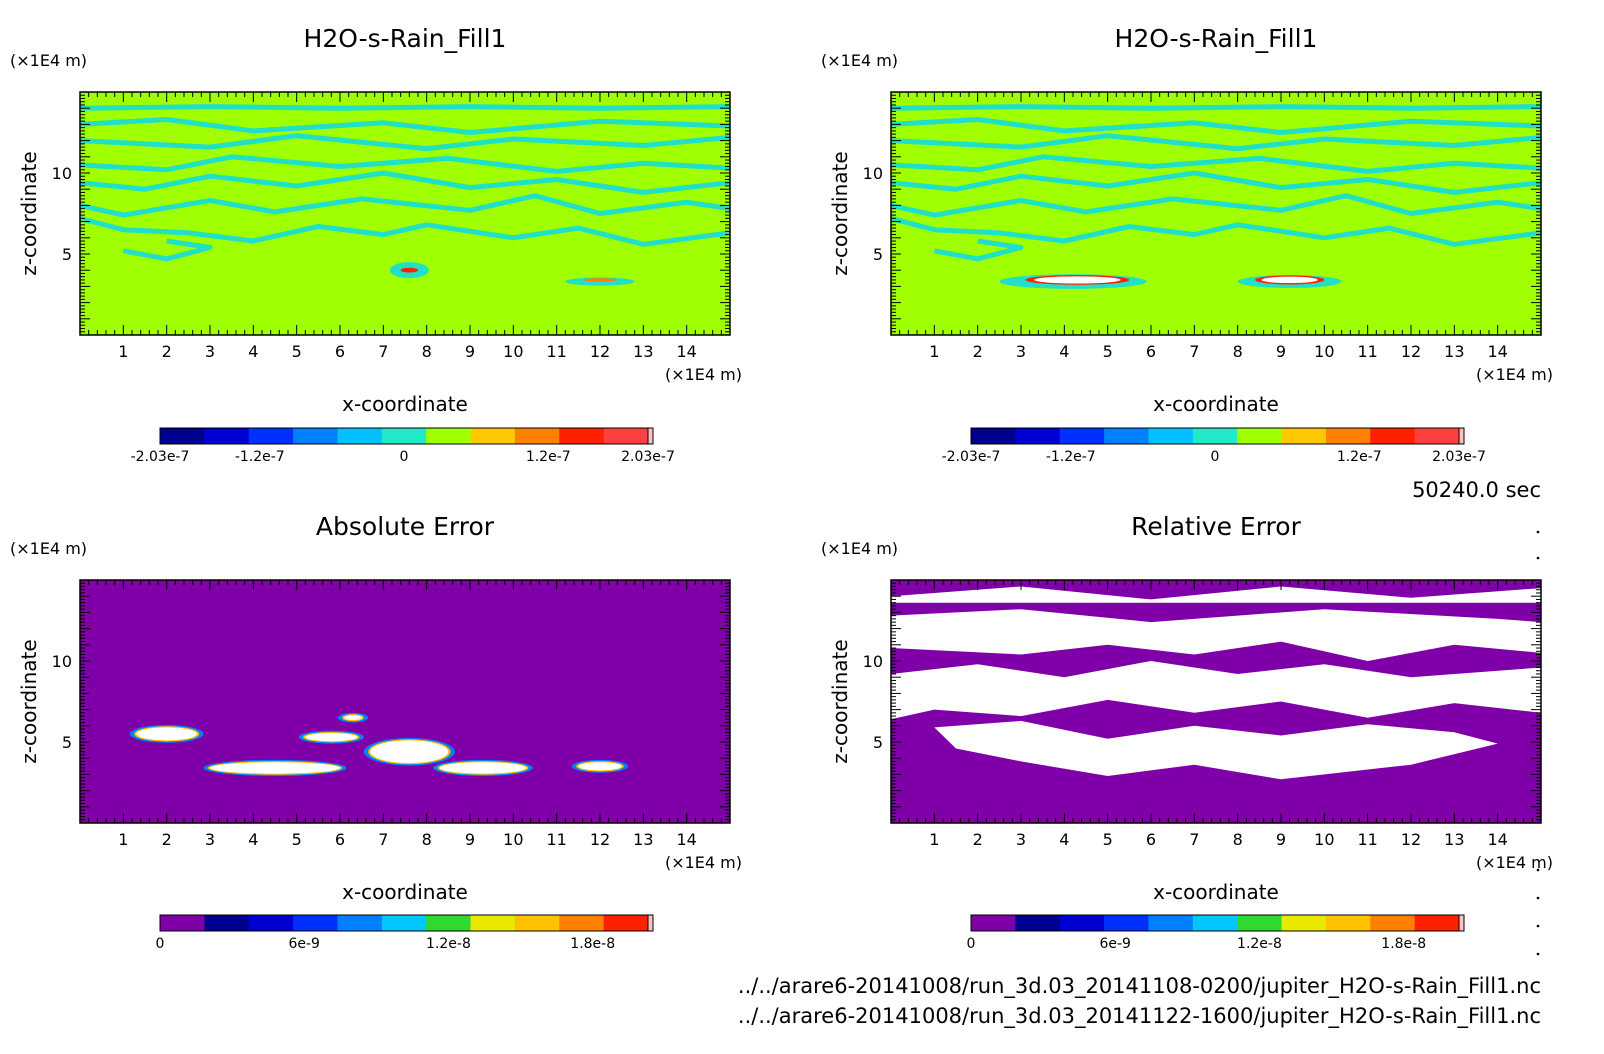  What do you see at coordinates (643, 839) in the screenshot?
I see `x-tick-label: 13` at bounding box center [643, 839].